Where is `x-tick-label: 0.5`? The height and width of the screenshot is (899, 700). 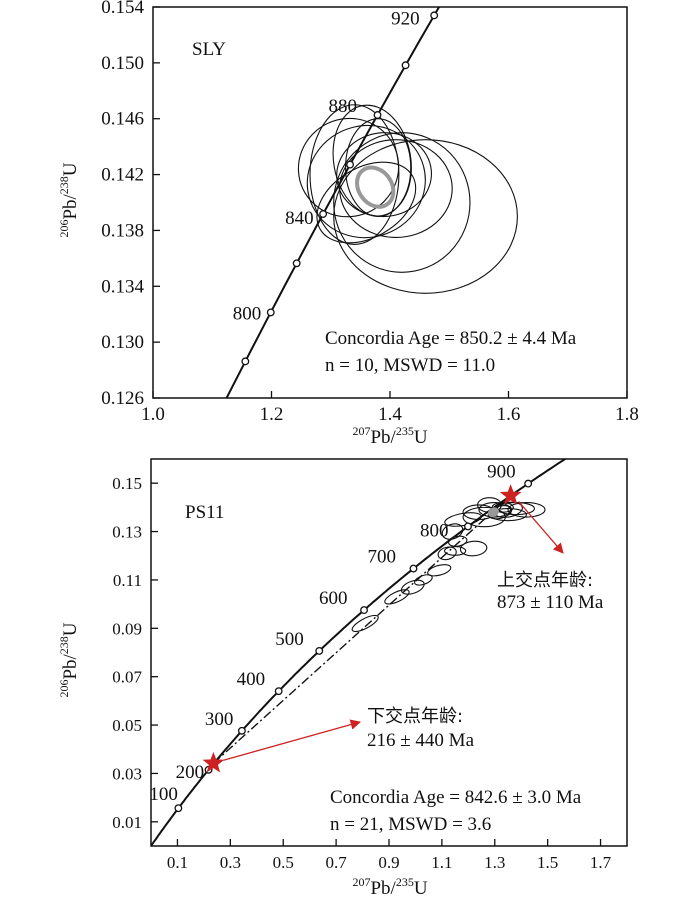
x-tick-label: 0.5 is located at coordinates (283, 862).